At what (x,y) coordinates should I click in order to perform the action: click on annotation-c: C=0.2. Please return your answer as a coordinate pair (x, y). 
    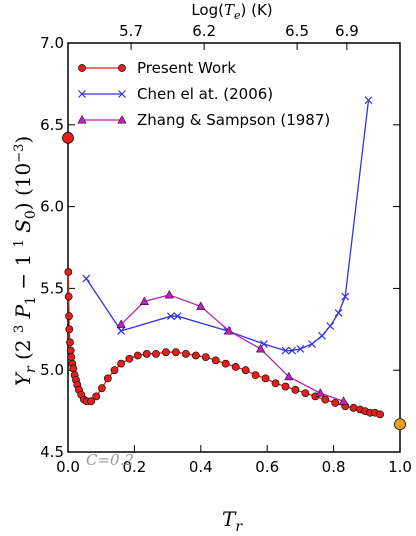
    Looking at the image, I should click on (110, 460).